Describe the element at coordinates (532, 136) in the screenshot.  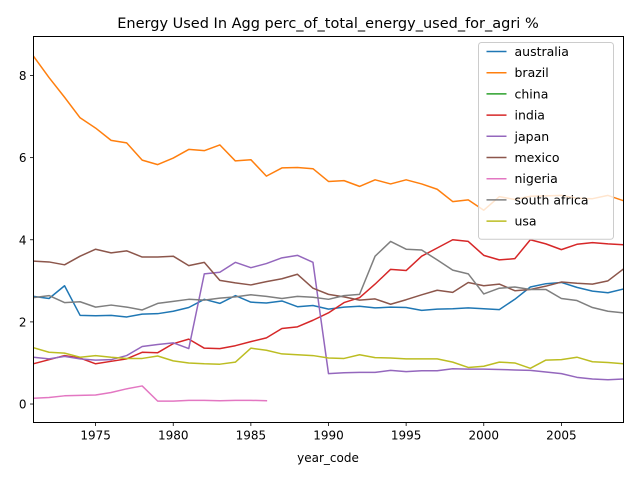
I see `legend-label: japan` at that location.